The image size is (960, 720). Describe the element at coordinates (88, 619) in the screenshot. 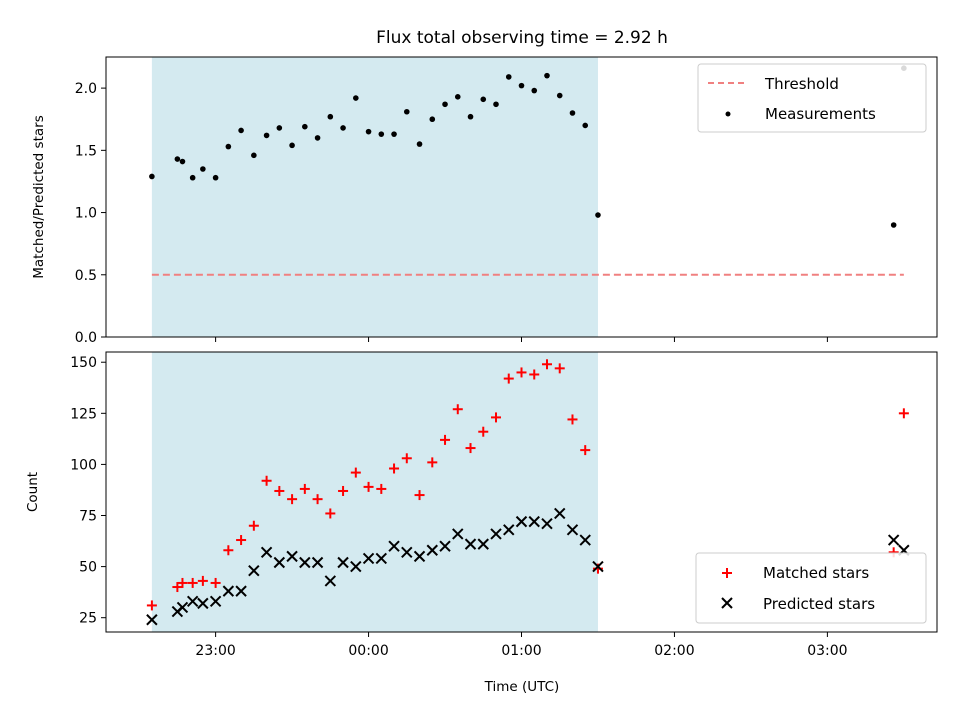

I see `y-tick-label: 25` at that location.